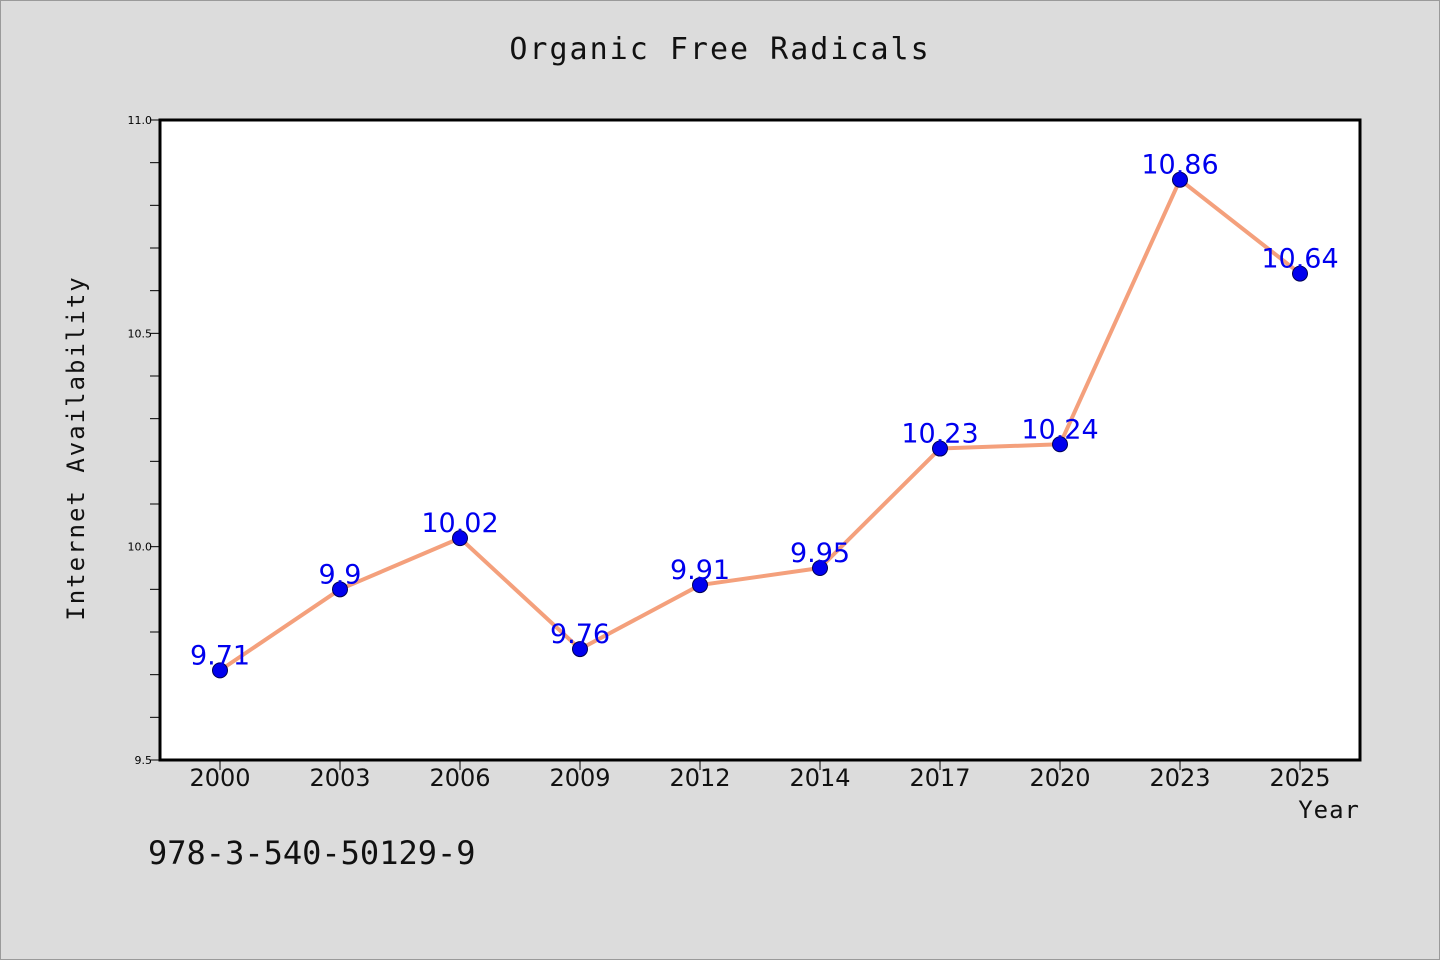 The image size is (1440, 960). What do you see at coordinates (819, 778) in the screenshot?
I see `x-tick-label: 2014` at bounding box center [819, 778].